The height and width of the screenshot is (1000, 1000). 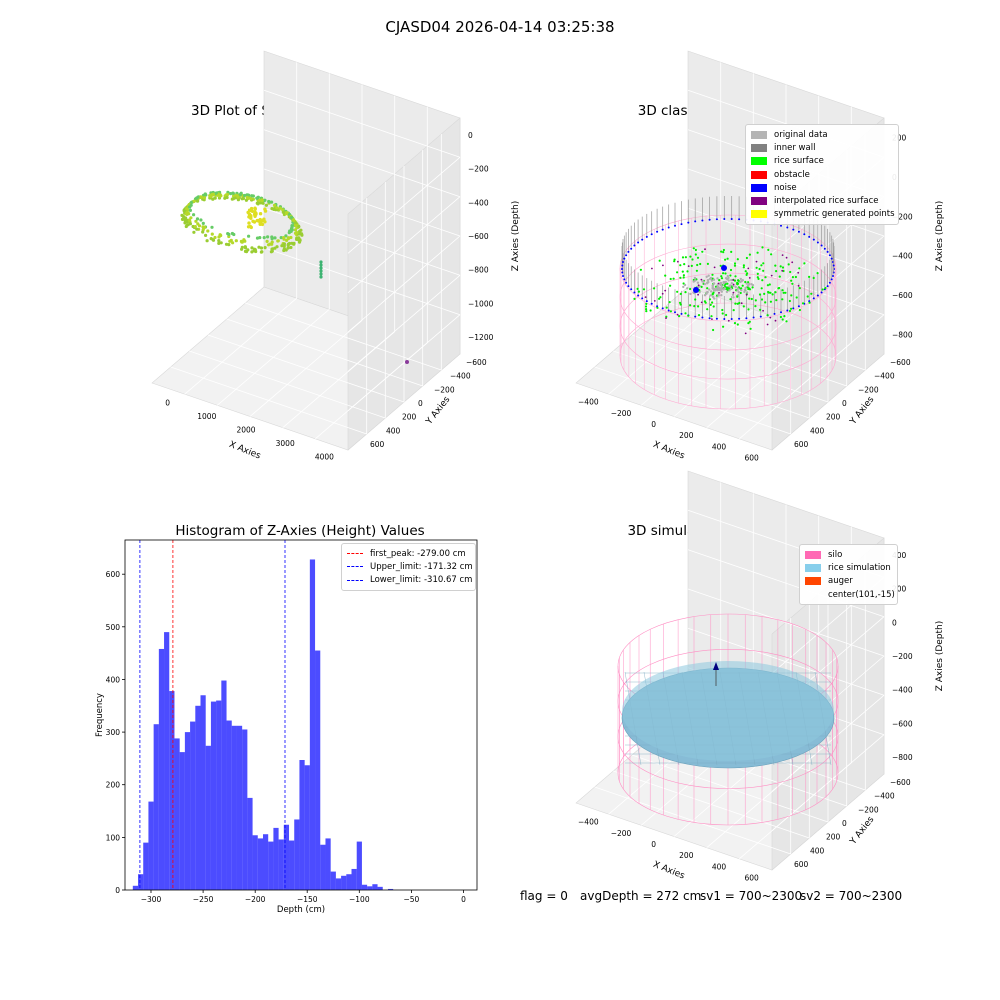 What do you see at coordinates (899, 138) in the screenshot?
I see `z-tick-label: 200` at bounding box center [899, 138].